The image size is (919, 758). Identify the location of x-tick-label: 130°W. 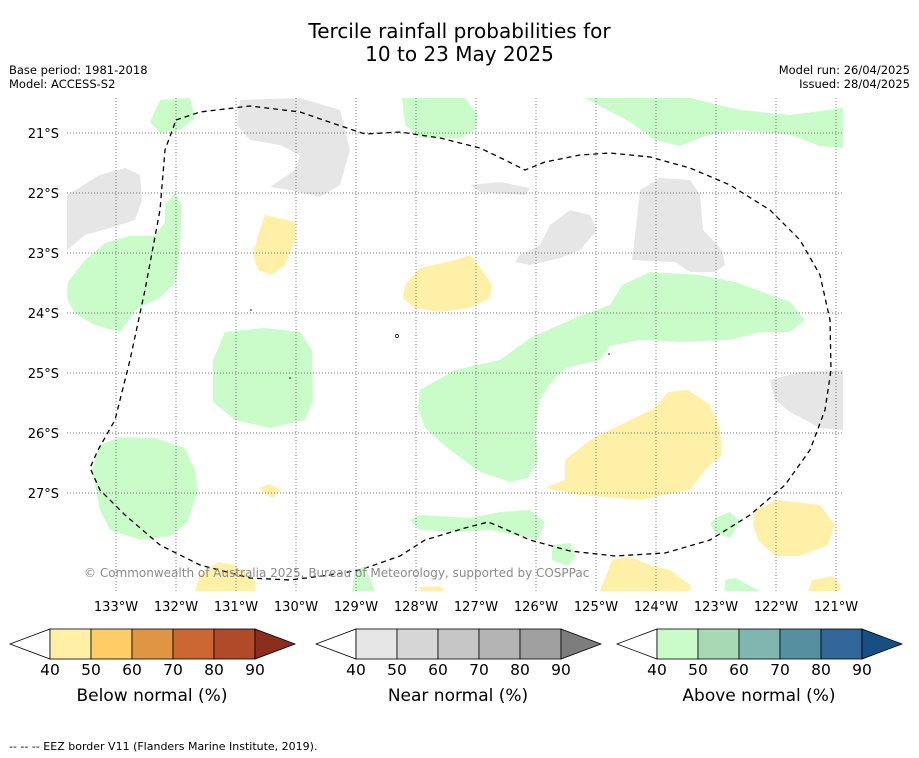
(296, 607).